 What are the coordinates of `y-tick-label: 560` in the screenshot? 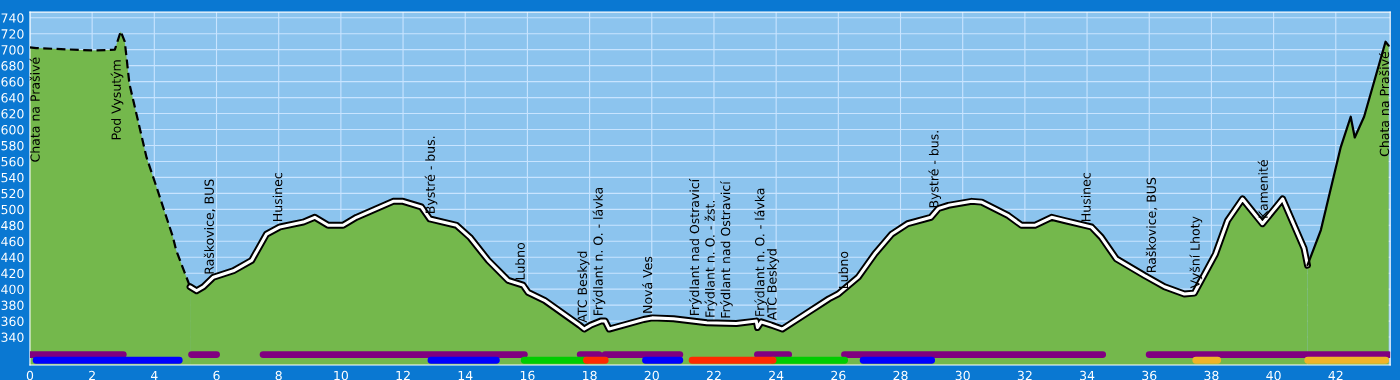 It's located at (12, 161).